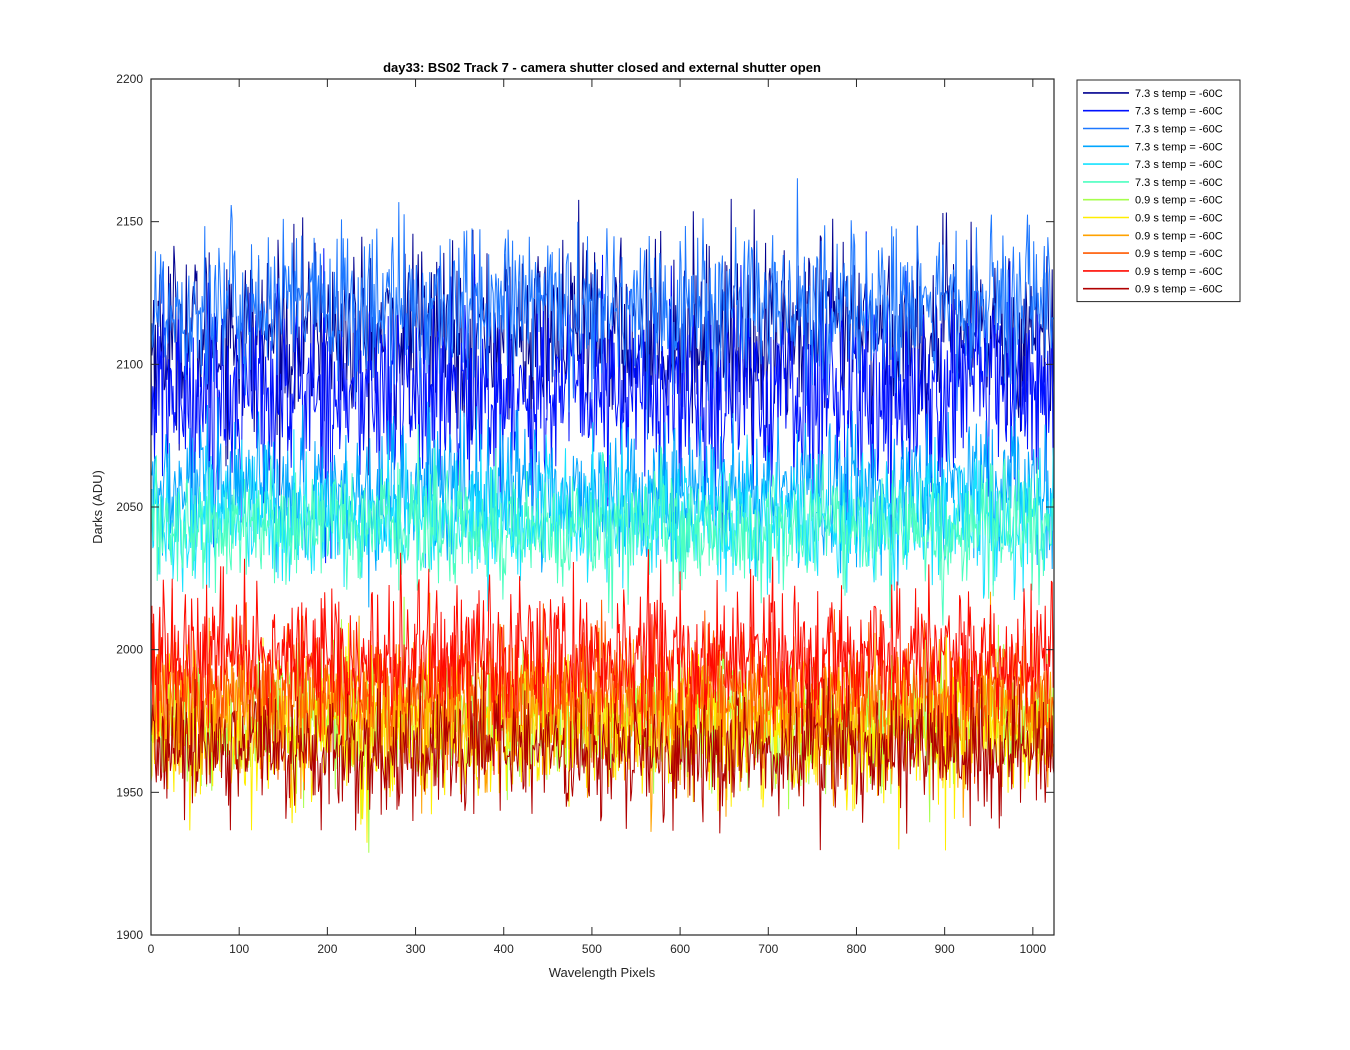 Image resolution: width=1350 pixels, height=1050 pixels. I want to click on x-tick-label: 700, so click(768, 949).